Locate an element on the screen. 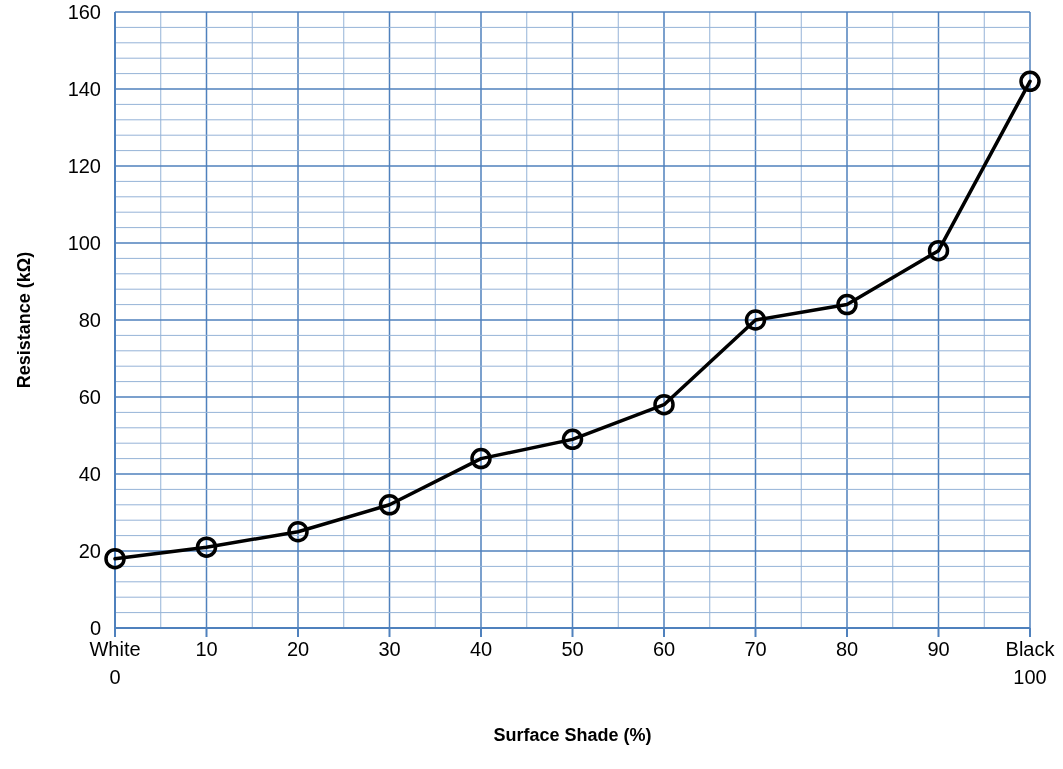 The width and height of the screenshot is (1063, 769). x-tick-label: Black 100 is located at coordinates (1030, 663).